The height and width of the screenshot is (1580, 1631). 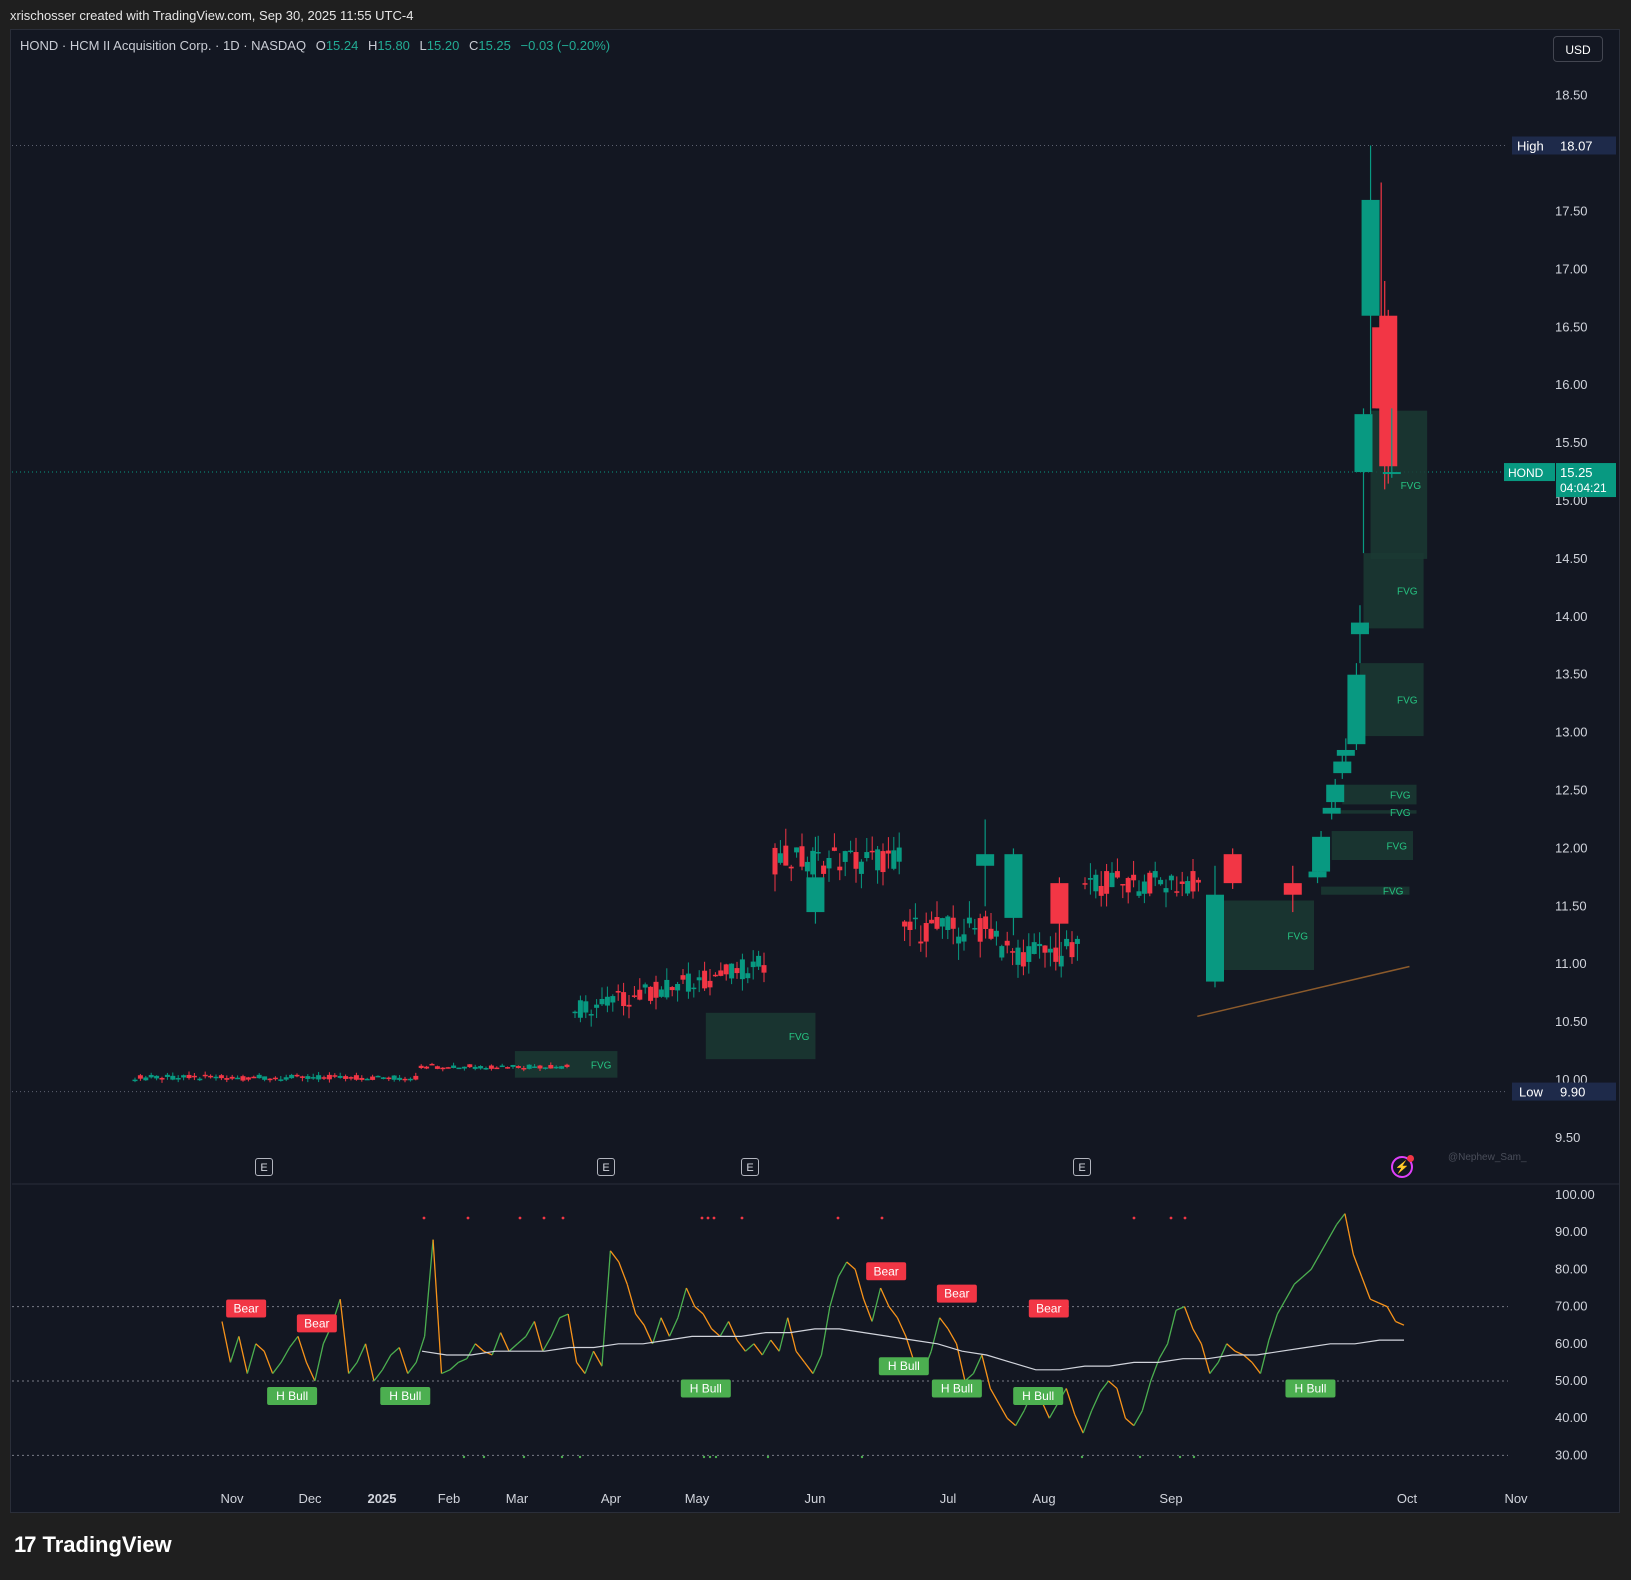 I want to click on brand-name: TradingView, so click(x=107, y=1544).